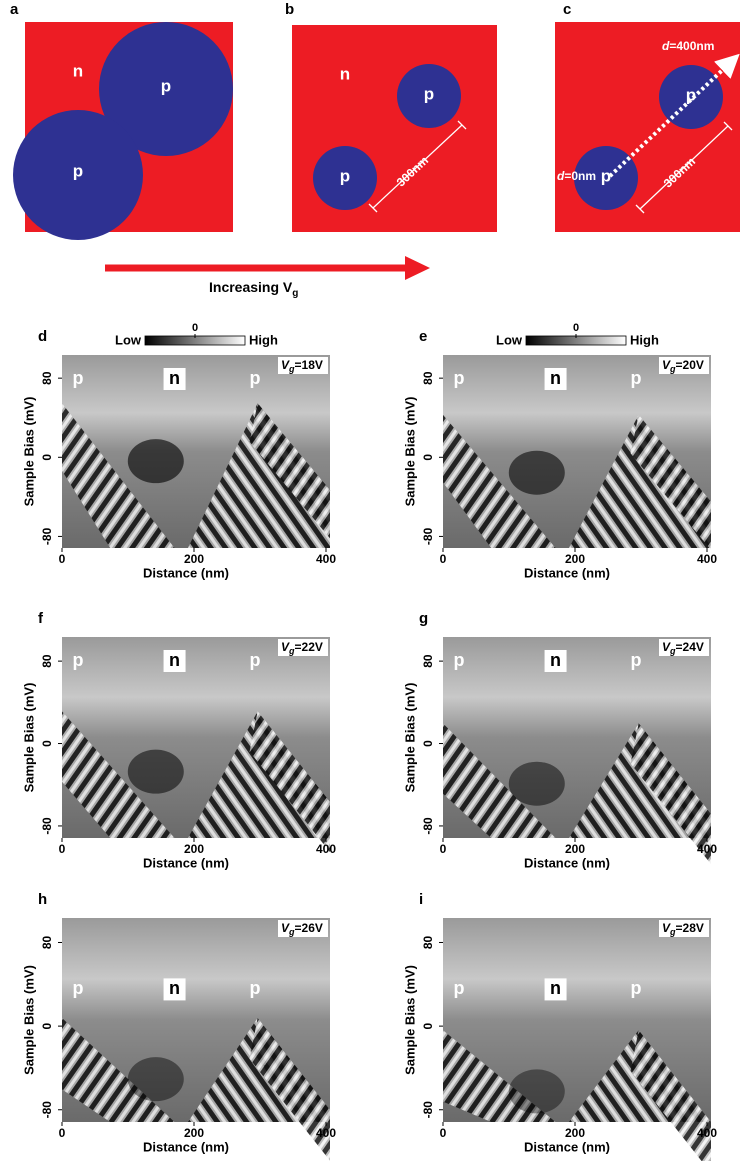  I want to click on gate-value: =24V, so click(690, 647).